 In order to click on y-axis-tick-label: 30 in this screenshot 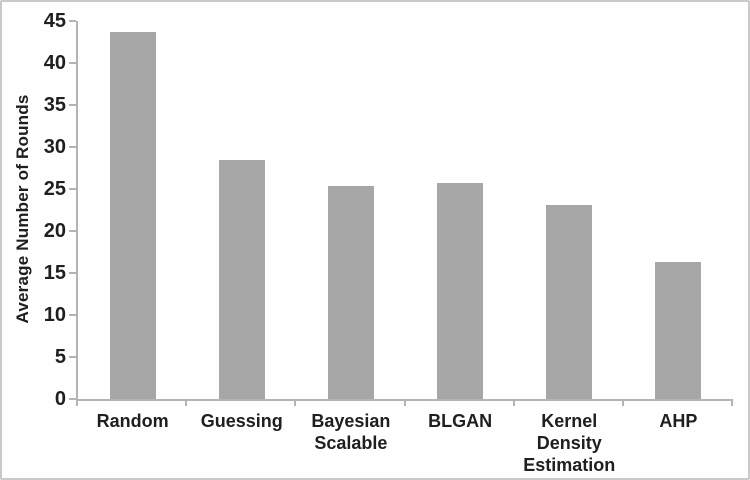, I will do `click(54, 147)`.